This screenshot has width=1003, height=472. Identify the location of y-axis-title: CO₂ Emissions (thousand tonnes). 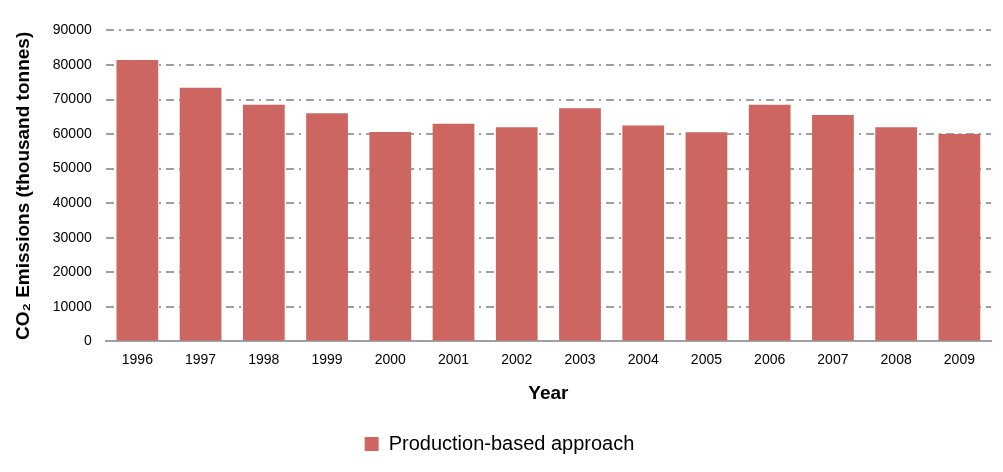
(22, 186).